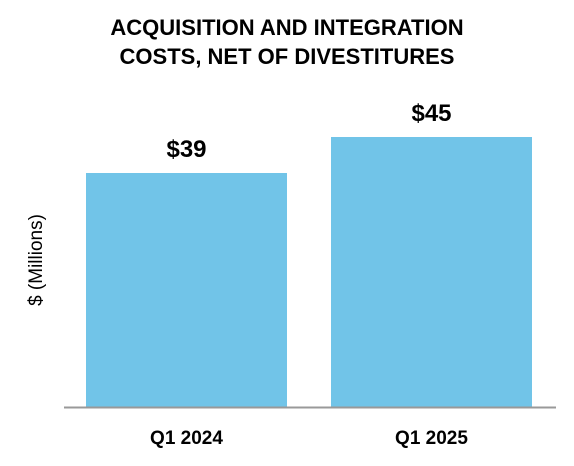  Describe the element at coordinates (287, 56) in the screenshot. I see `chart-title-line-2: COSTS, NET OF DIVESTITURES` at that location.